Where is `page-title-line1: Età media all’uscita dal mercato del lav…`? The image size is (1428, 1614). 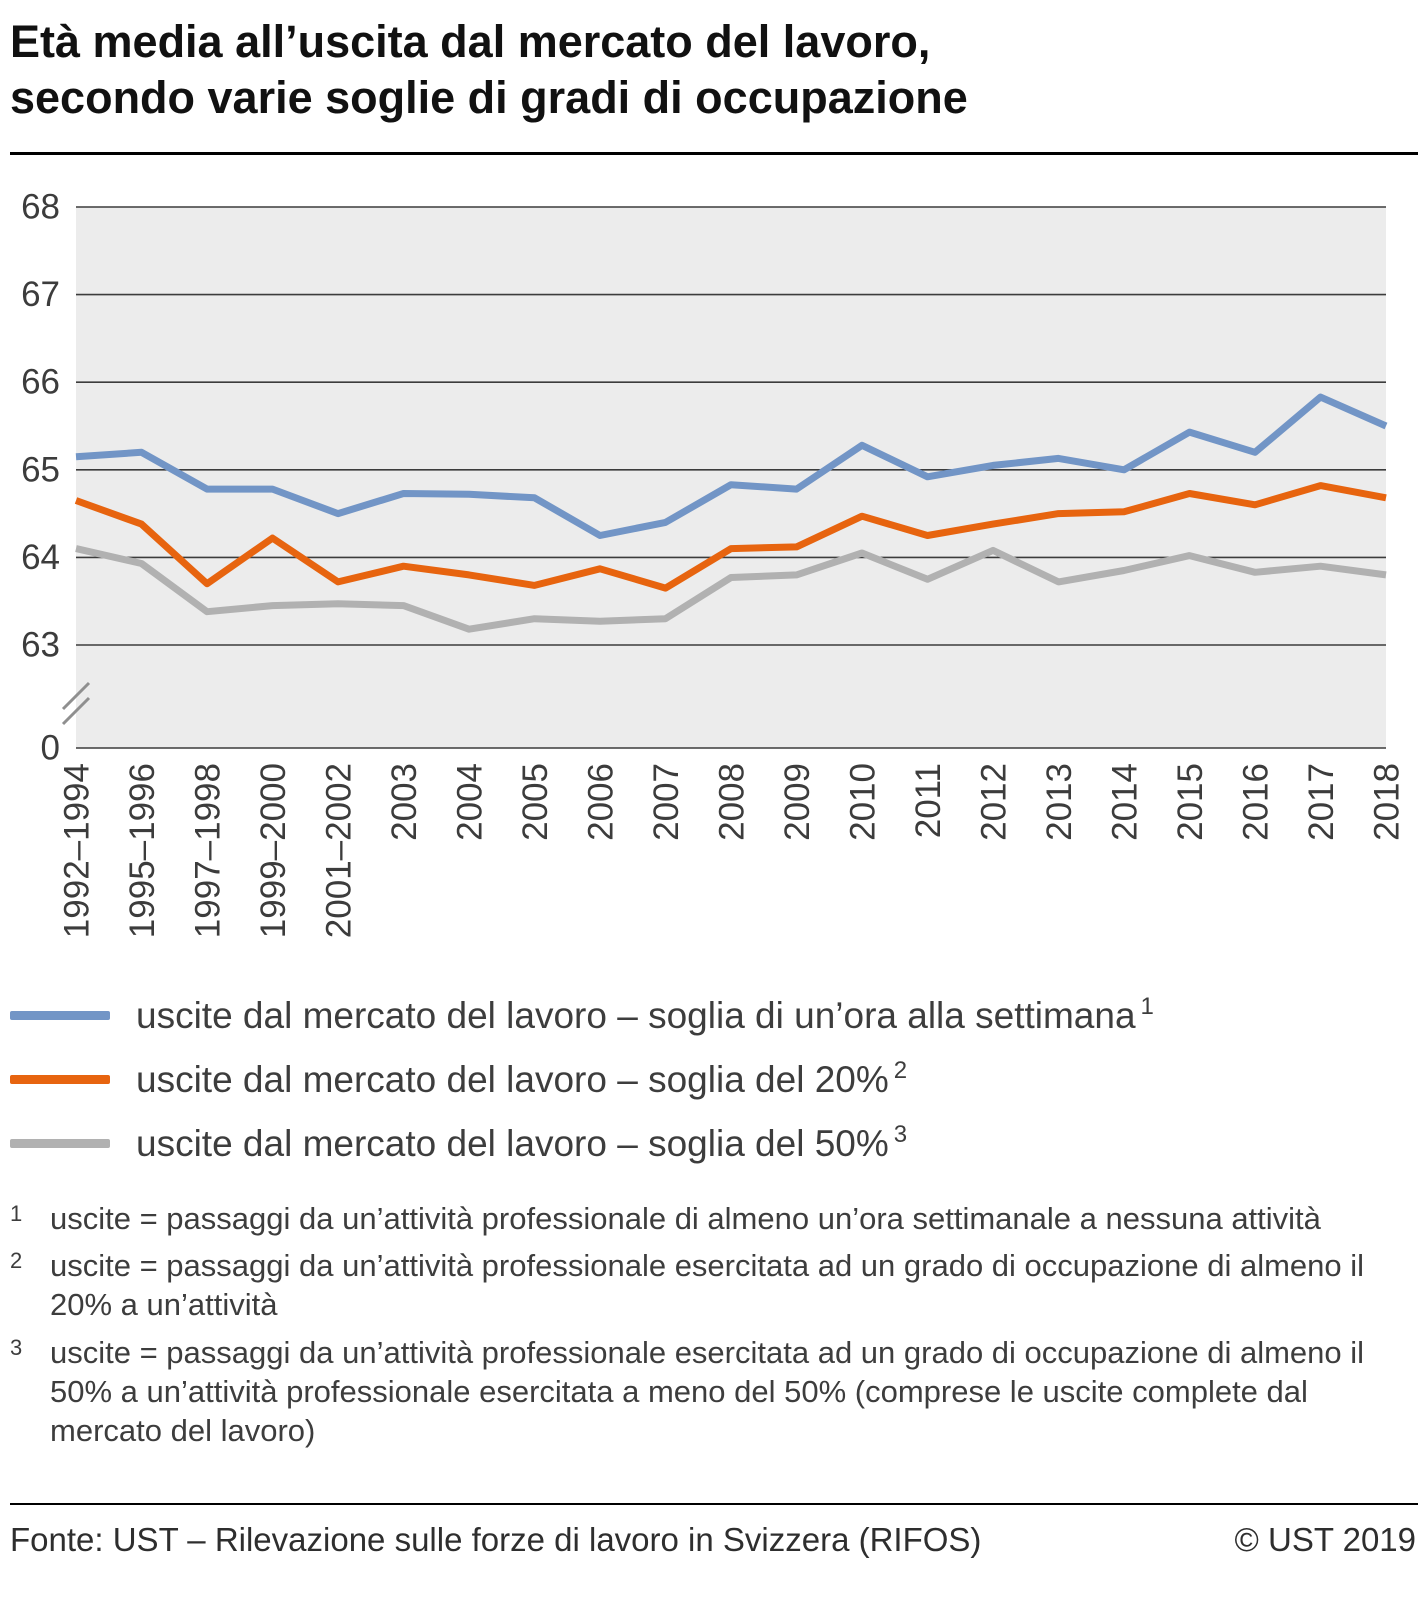 page-title-line1: Età media all’uscita dal mercato del lav… is located at coordinates (470, 41).